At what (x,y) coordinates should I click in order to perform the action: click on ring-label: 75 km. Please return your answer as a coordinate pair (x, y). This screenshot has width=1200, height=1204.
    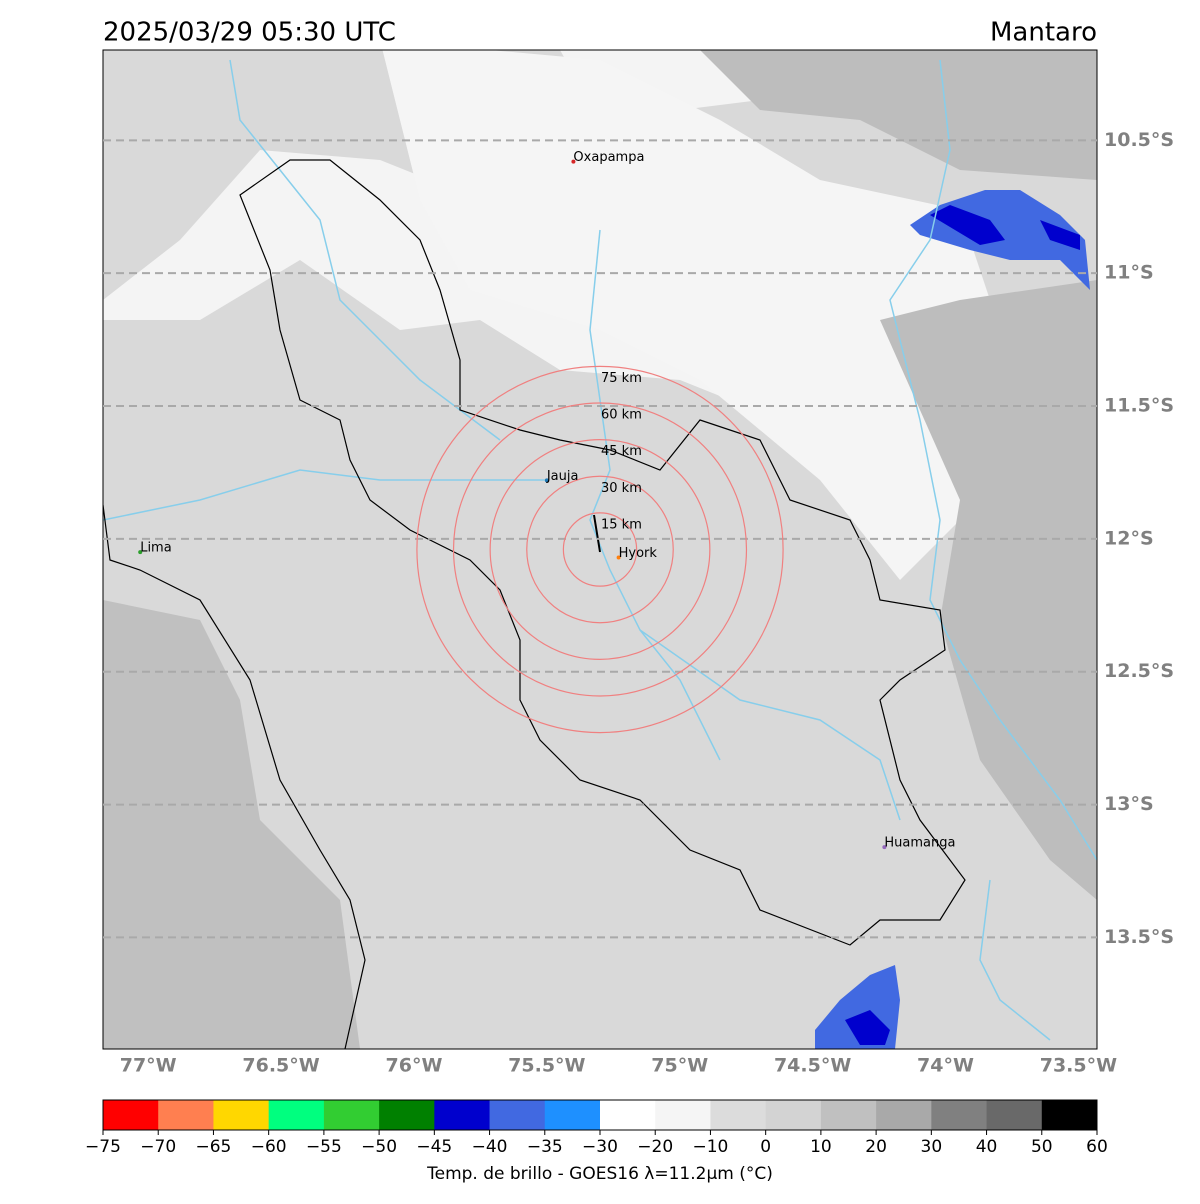
    Looking at the image, I should click on (621, 378).